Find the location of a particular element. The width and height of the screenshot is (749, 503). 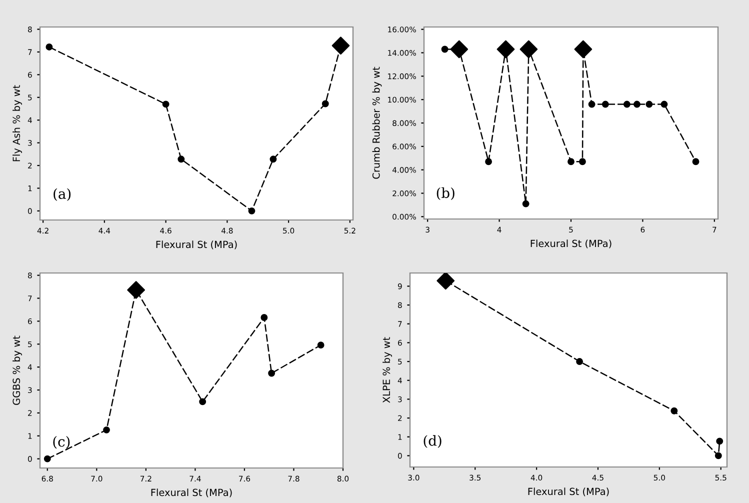

y-axis-title: Fly Ash % by wt is located at coordinates (17, 123).